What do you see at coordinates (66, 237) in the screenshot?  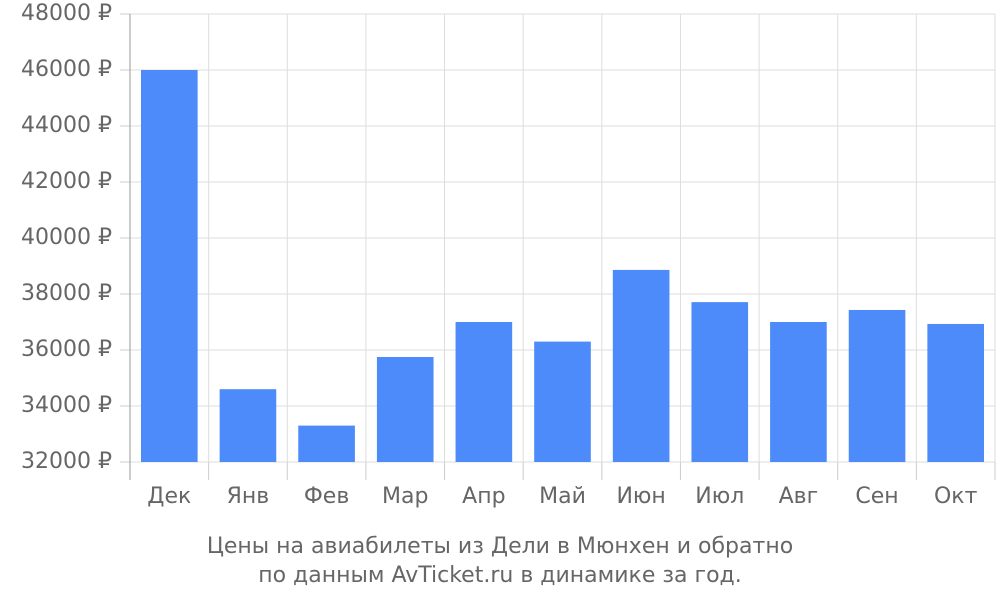 I see `y-tick-label: 40000 ₽` at bounding box center [66, 237].